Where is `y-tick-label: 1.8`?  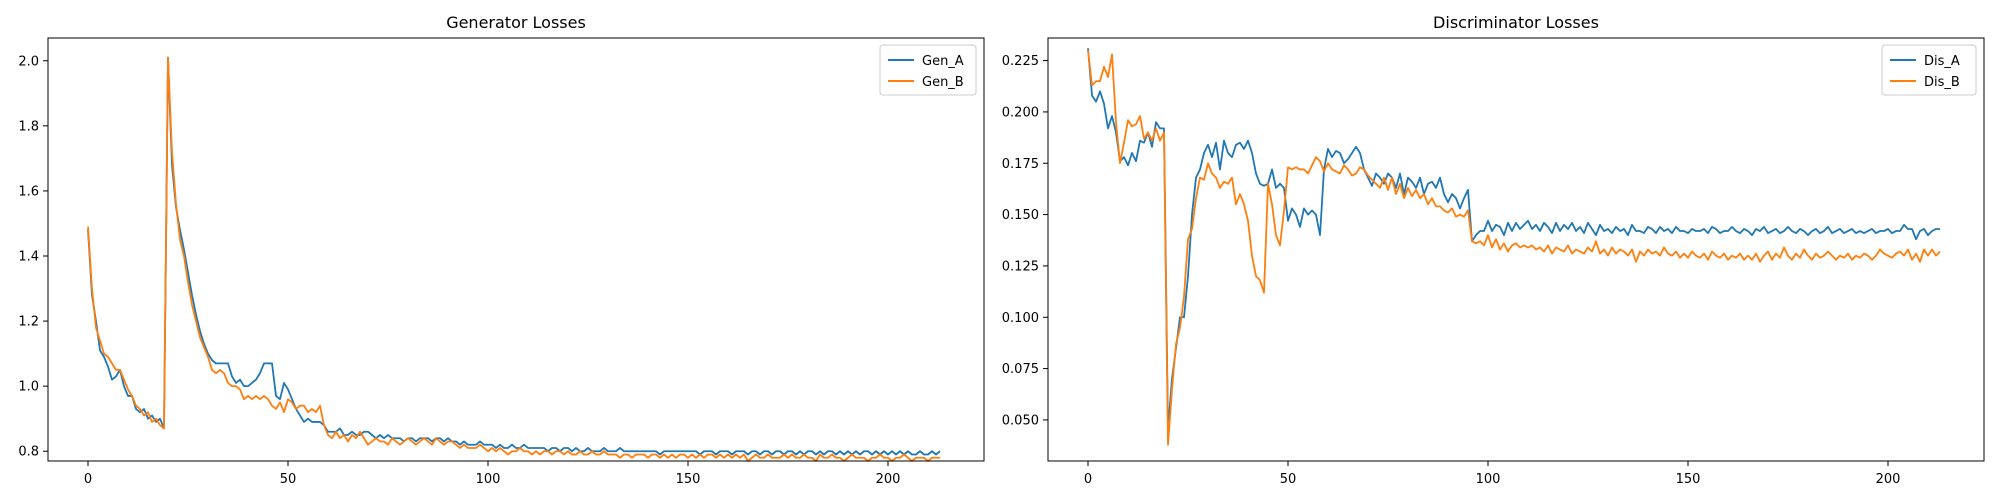 y-tick-label: 1.8 is located at coordinates (28, 126).